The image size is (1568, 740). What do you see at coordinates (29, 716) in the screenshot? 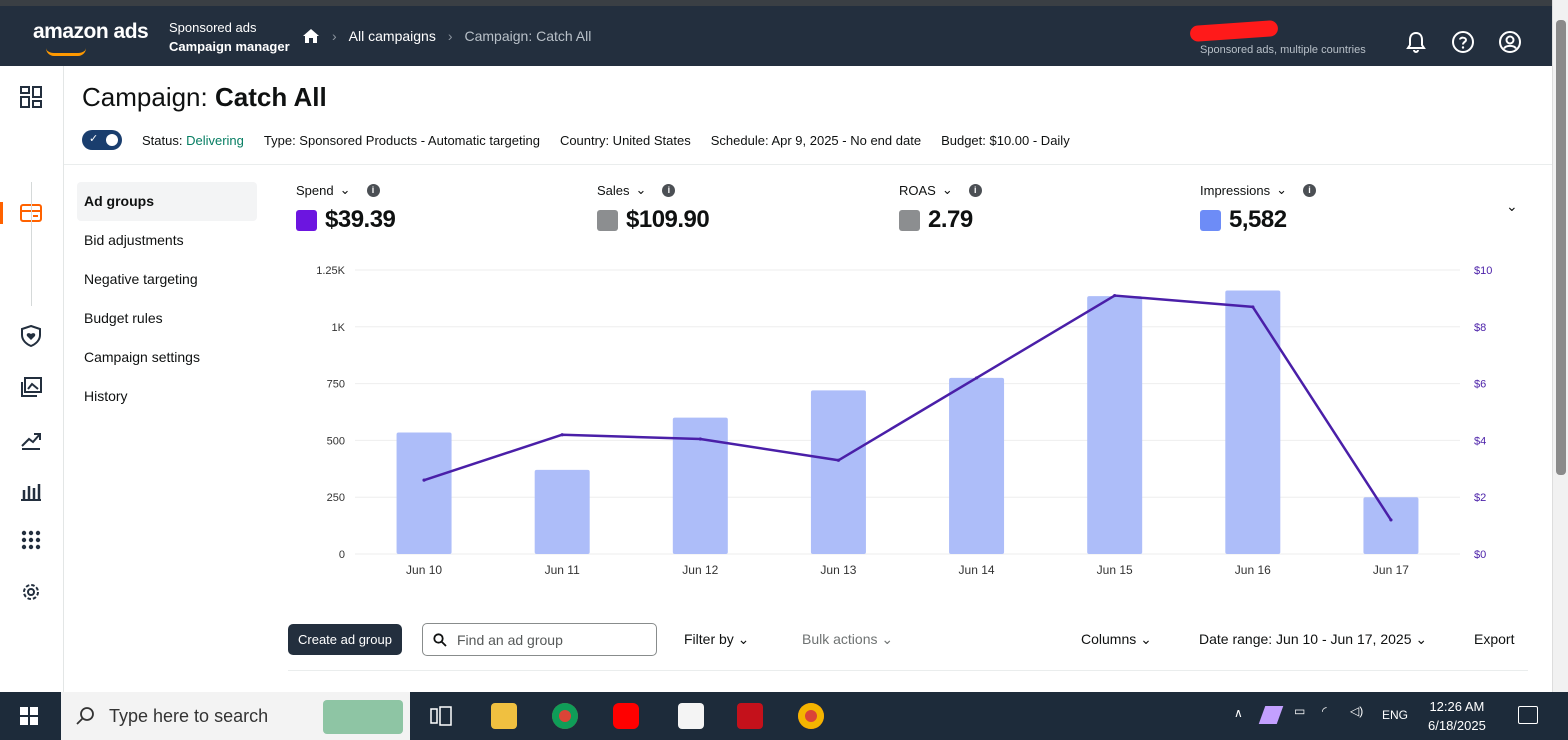
I see `windows-start-icon` at bounding box center [29, 716].